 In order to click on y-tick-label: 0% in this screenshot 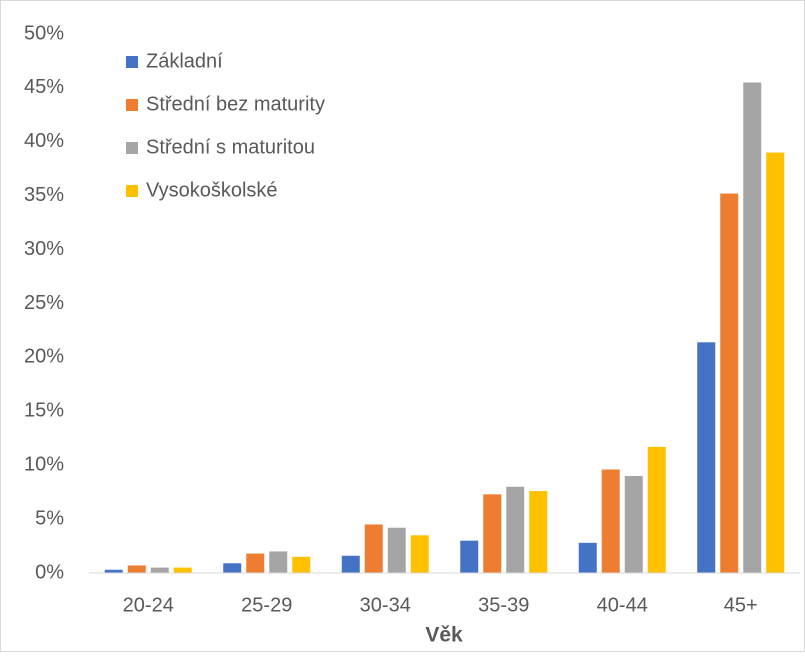, I will do `click(49, 572)`.